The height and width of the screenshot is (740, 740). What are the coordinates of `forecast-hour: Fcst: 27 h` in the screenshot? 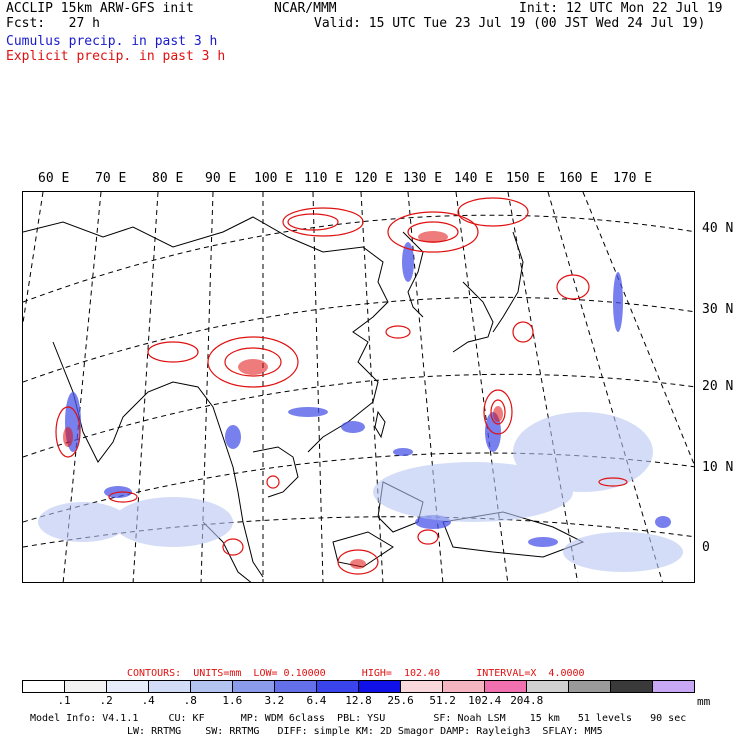 It's located at (53, 23).